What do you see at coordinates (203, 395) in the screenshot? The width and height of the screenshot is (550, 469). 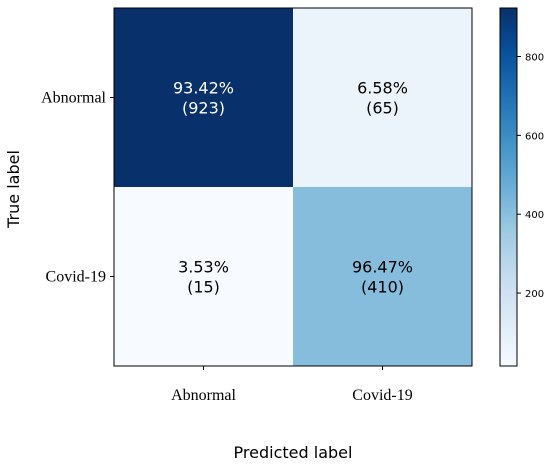 I see `x-tick-label: Abnormal` at bounding box center [203, 395].